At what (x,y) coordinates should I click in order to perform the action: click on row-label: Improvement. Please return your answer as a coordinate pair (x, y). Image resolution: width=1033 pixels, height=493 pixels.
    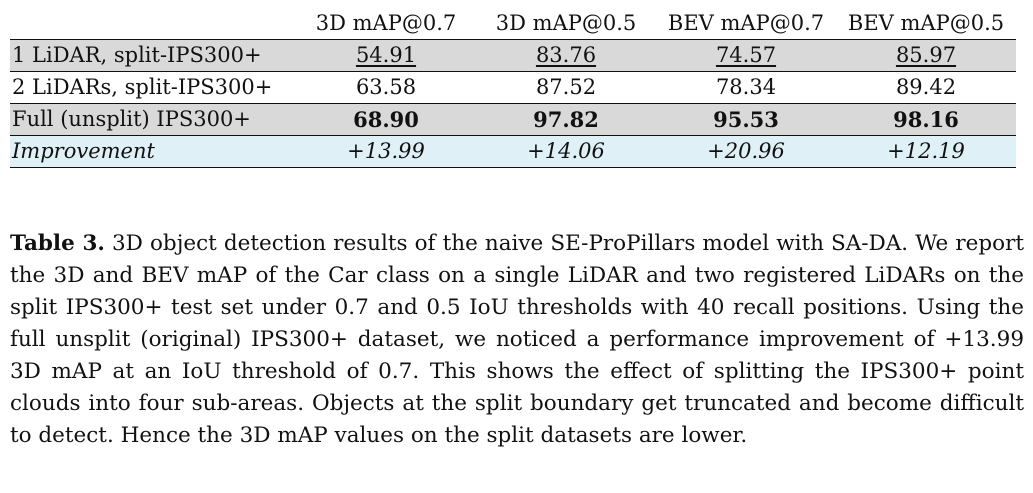
    Looking at the image, I should click on (153, 151).